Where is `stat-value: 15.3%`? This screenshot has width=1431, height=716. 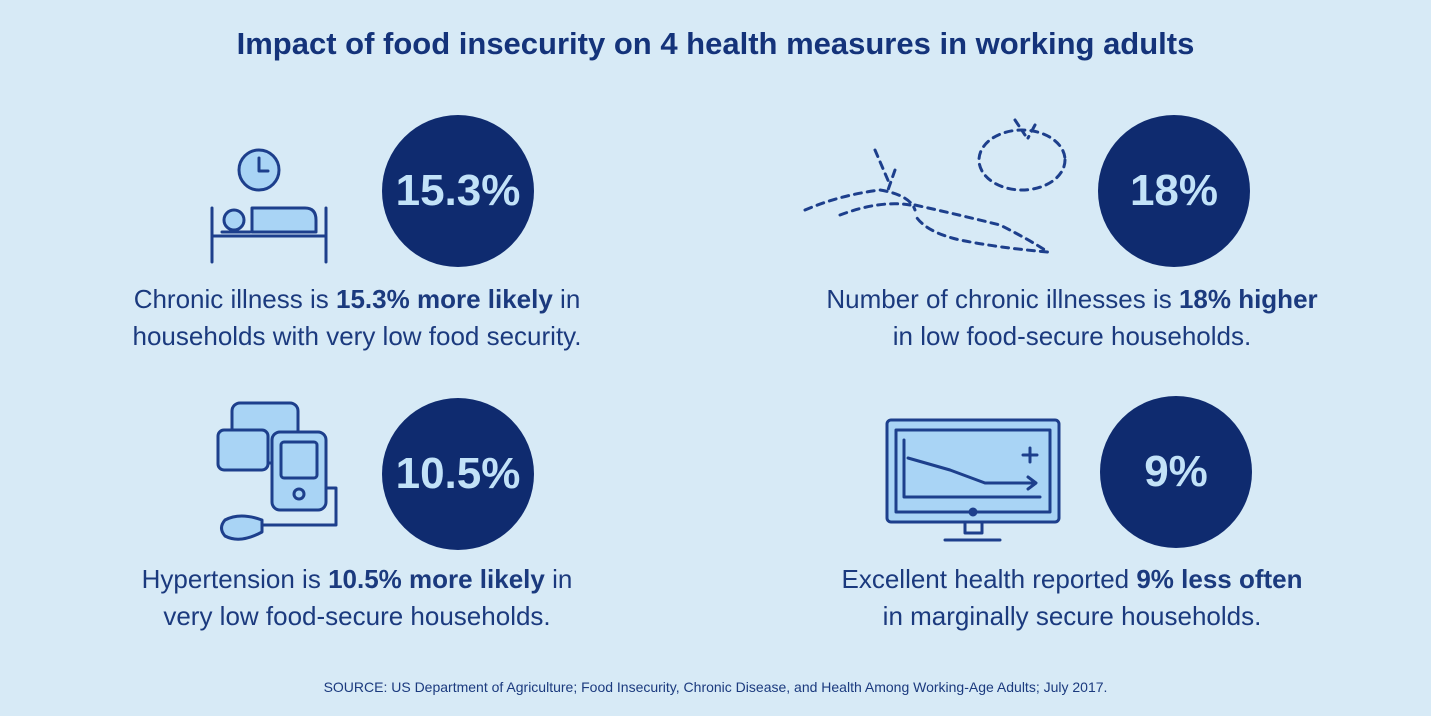
stat-value: 15.3% is located at coordinates (458, 190).